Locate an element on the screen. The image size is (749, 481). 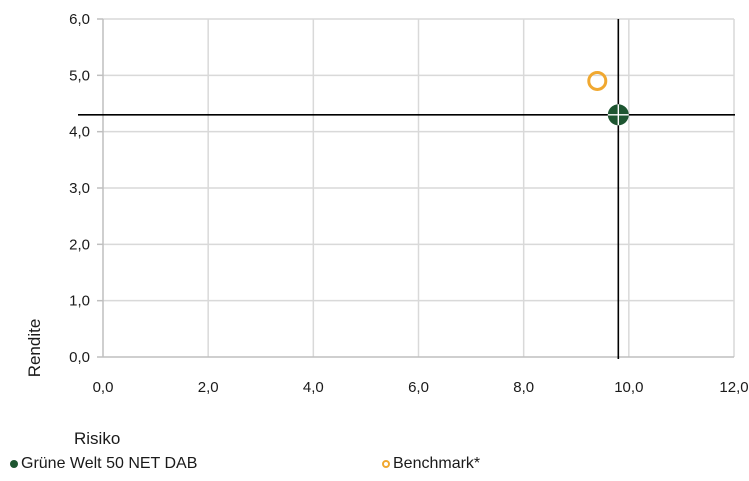
x-tick-label: 12,0 is located at coordinates (733, 387).